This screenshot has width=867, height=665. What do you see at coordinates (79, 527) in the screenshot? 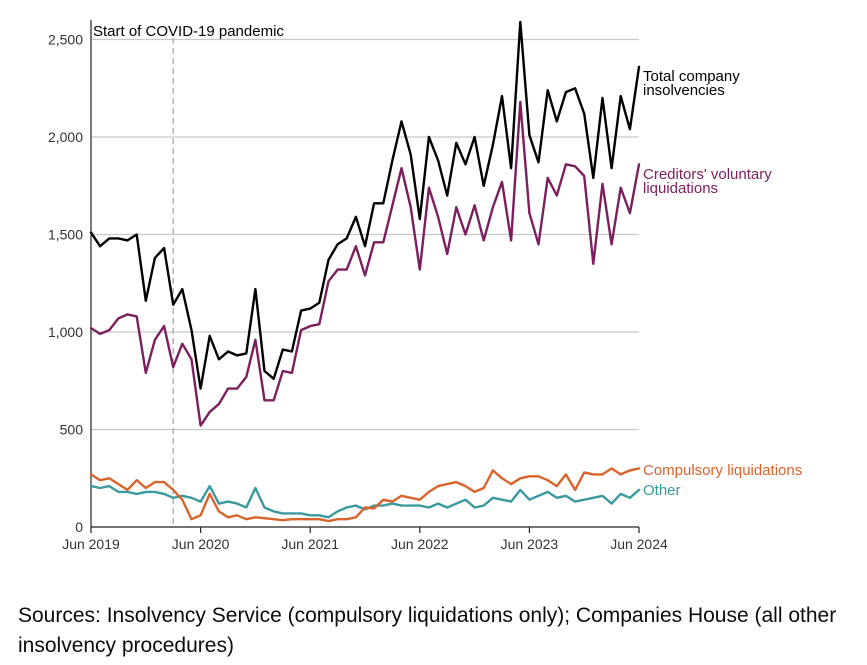
I see `y-tick-label-0: 0` at bounding box center [79, 527].